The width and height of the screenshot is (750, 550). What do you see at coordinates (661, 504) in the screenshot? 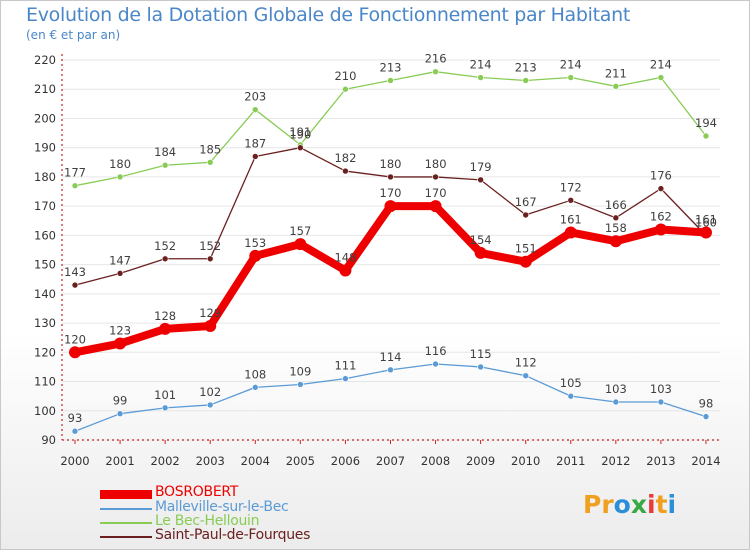
I see `logo-letter: t` at bounding box center [661, 504].